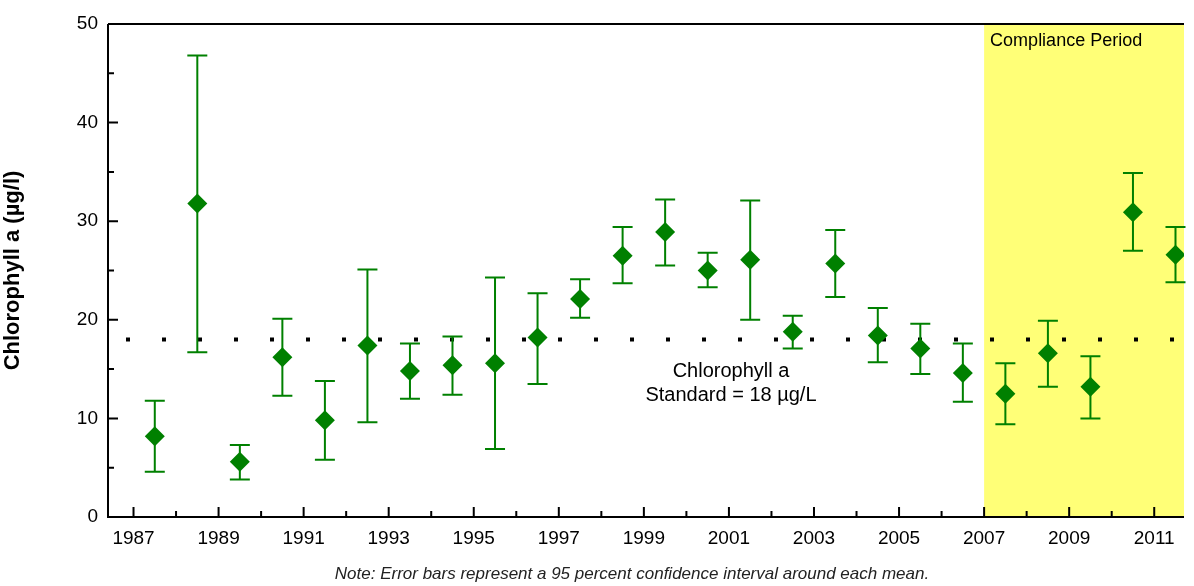  Describe the element at coordinates (1069, 537) in the screenshot. I see `x-tick-label: 2009` at that location.